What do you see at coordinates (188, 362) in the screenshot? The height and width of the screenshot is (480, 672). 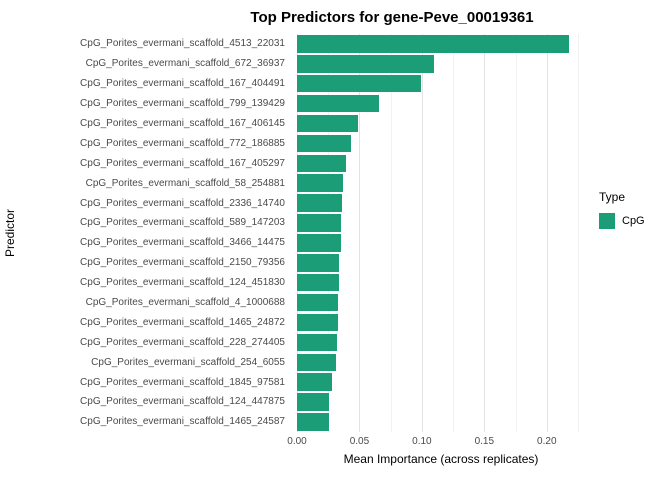 I see `y-axis-label: CpG_Porites_evermani_scaffold_254_6055` at bounding box center [188, 362].